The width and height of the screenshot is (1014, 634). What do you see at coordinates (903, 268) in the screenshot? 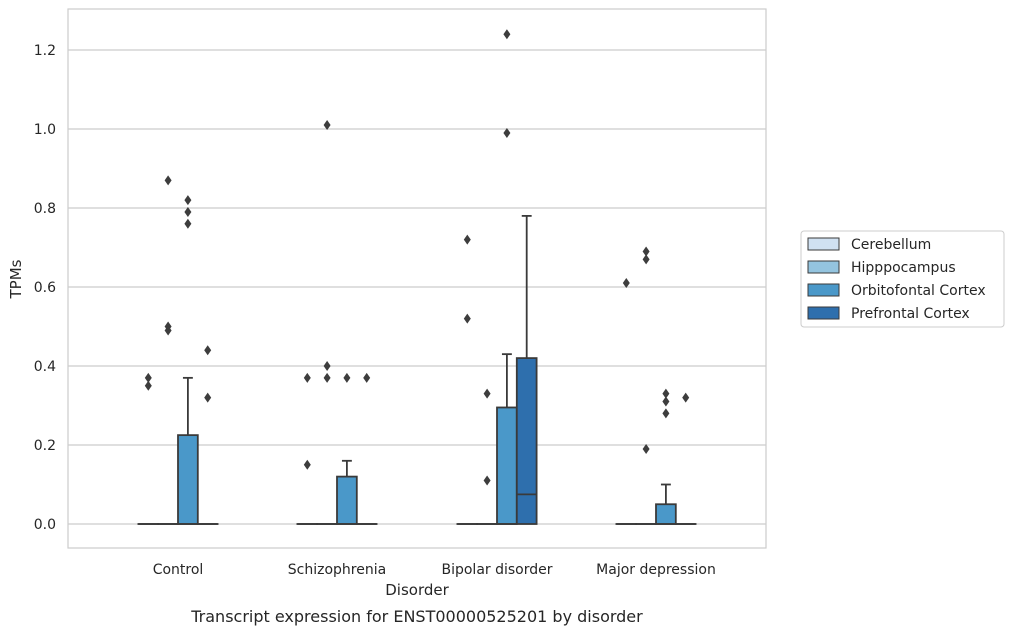
I see `legend-label: Hipppocampus` at bounding box center [903, 268].